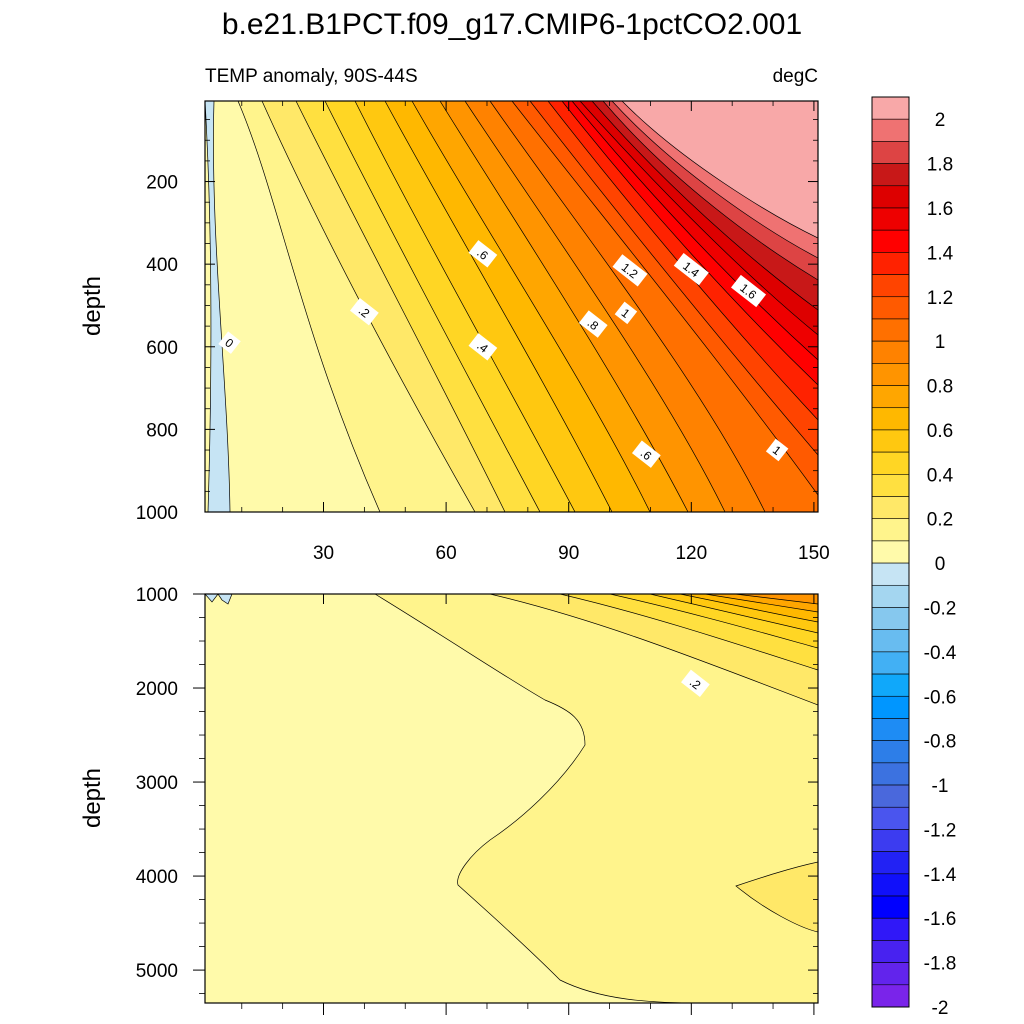 The width and height of the screenshot is (1024, 1024). I want to click on bottom-y-tick-label: 2000, so click(157, 689).